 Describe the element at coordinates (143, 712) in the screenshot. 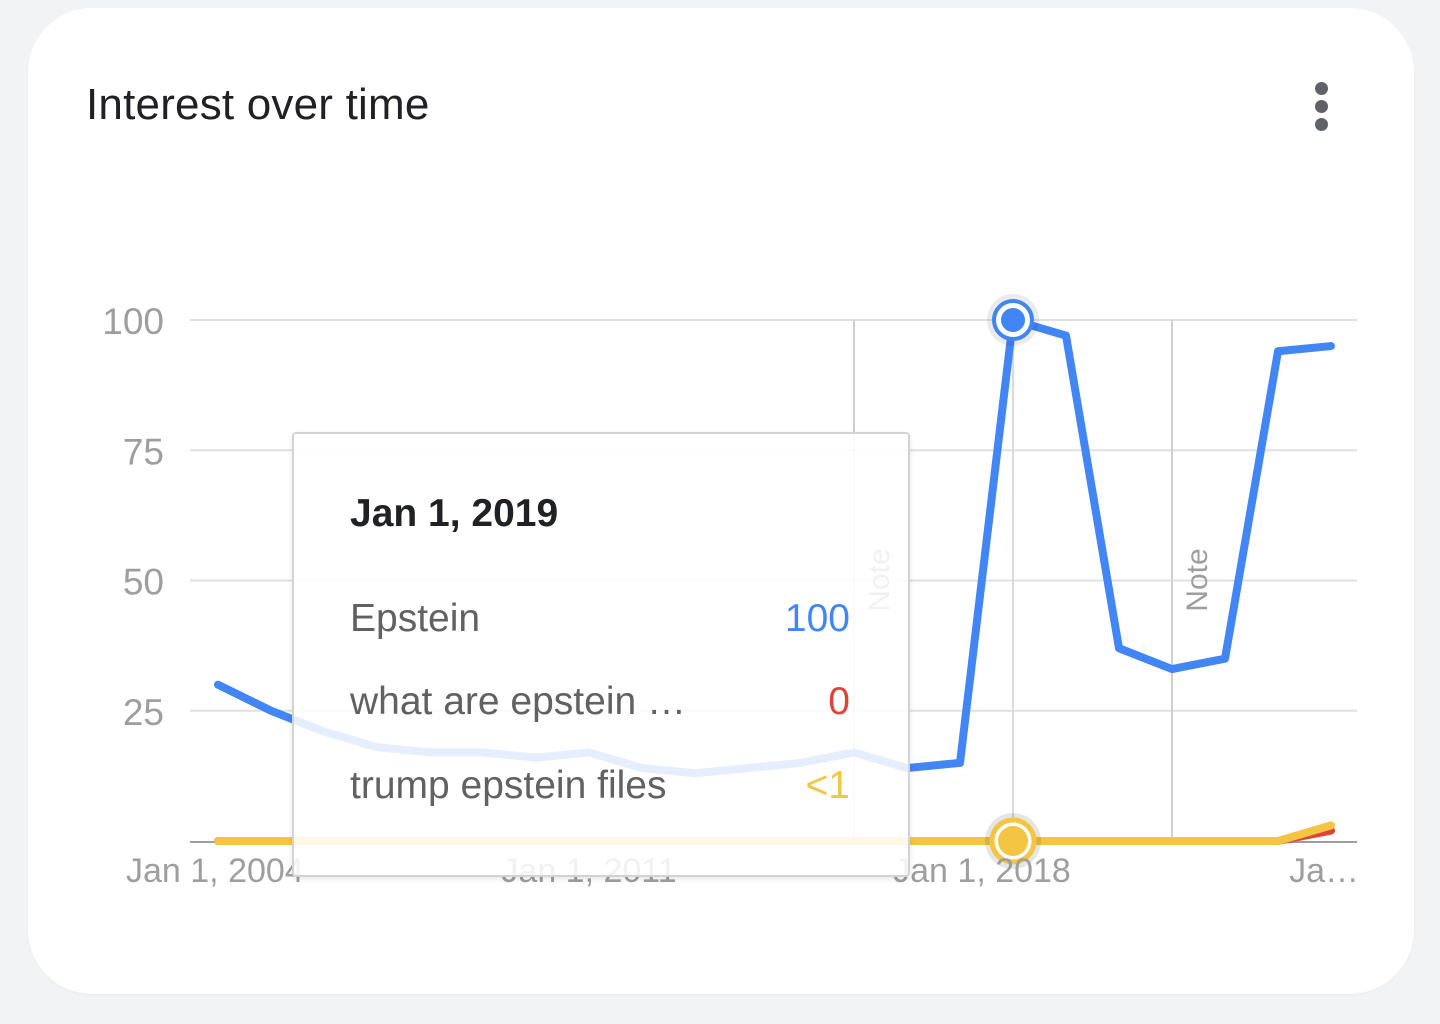

I see `y-tick-label: 25` at that location.